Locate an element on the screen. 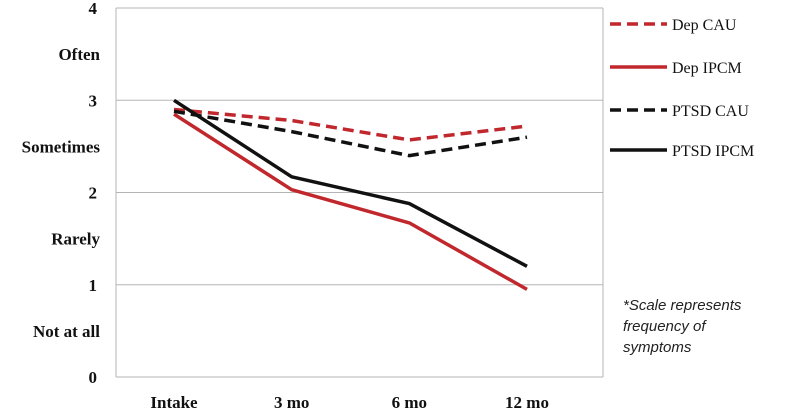  legend: Dep CAU Dep IPCM PTSD CAU PTSD IPCM is located at coordinates (682, 88).